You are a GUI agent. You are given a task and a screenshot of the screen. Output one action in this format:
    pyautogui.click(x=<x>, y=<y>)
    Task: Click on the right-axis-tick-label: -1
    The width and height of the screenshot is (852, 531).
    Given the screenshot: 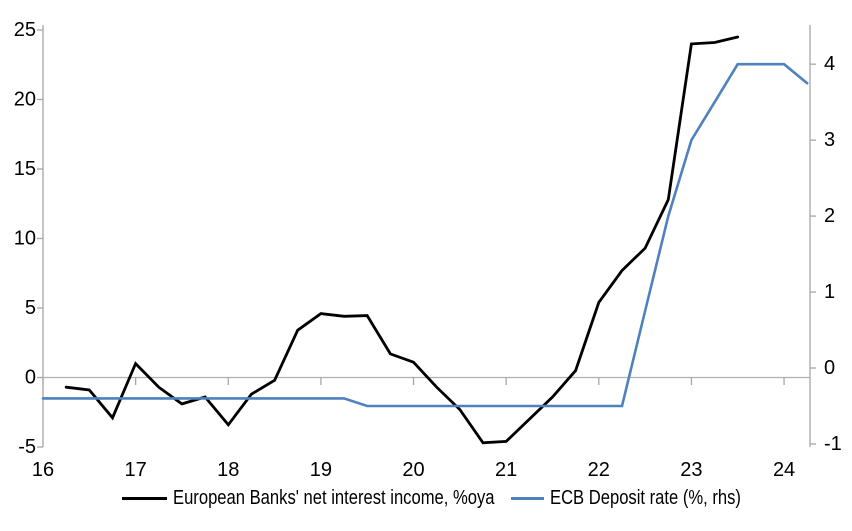 What is the action you would take?
    pyautogui.click(x=833, y=444)
    